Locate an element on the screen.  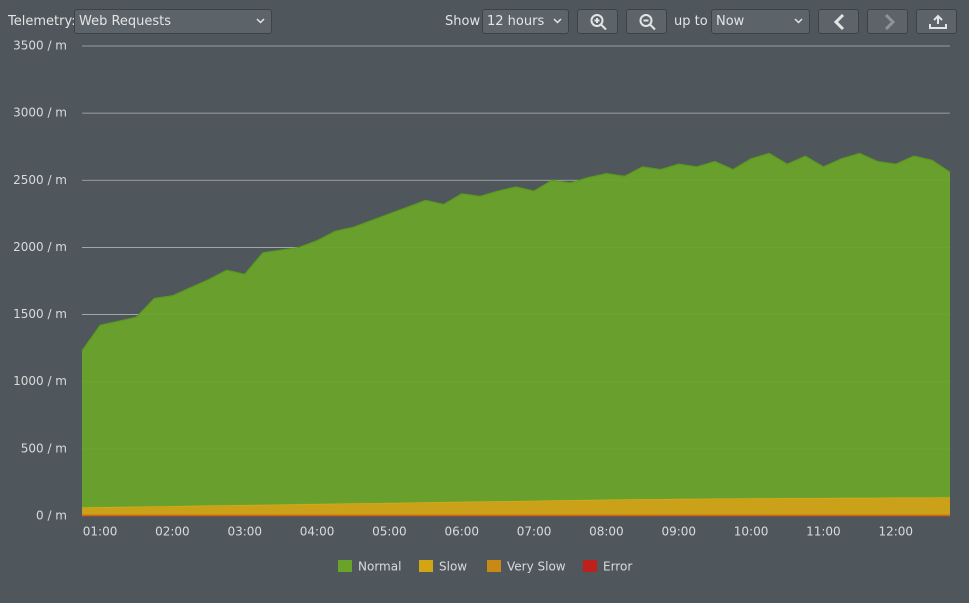
y-tick-label: 3500 / m is located at coordinates (40, 46).